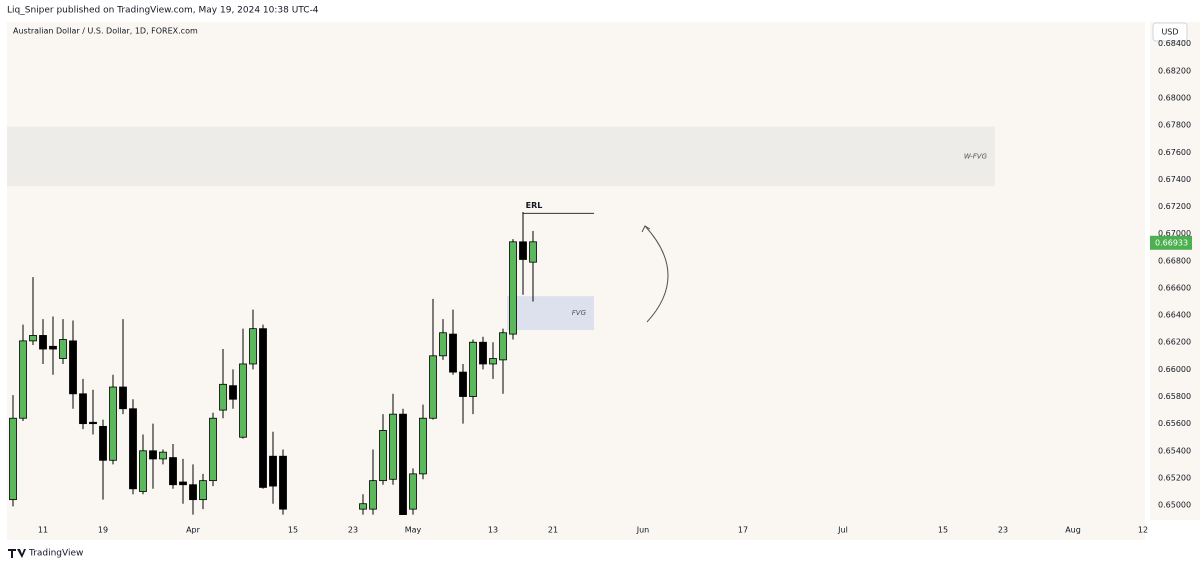 This screenshot has width=1200, height=565. What do you see at coordinates (1174, 450) in the screenshot?
I see `y-tick-label: 0.65400` at bounding box center [1174, 450].